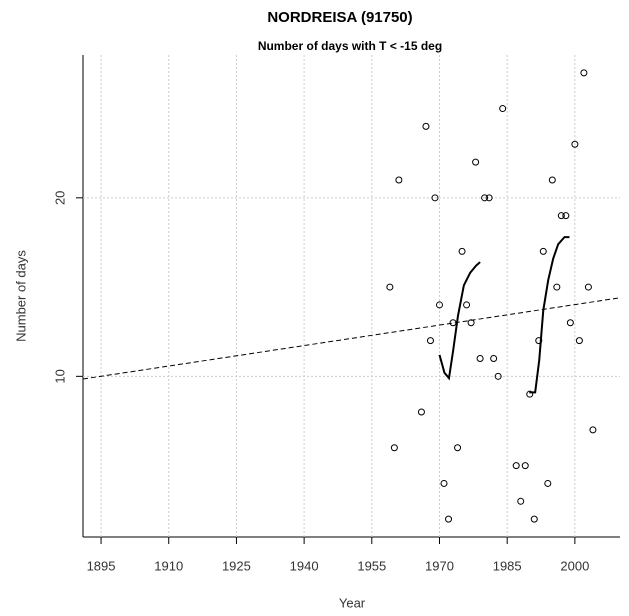 The height and width of the screenshot is (616, 629). Describe the element at coordinates (371, 565) in the screenshot. I see `x-tick-label: 1955` at that location.